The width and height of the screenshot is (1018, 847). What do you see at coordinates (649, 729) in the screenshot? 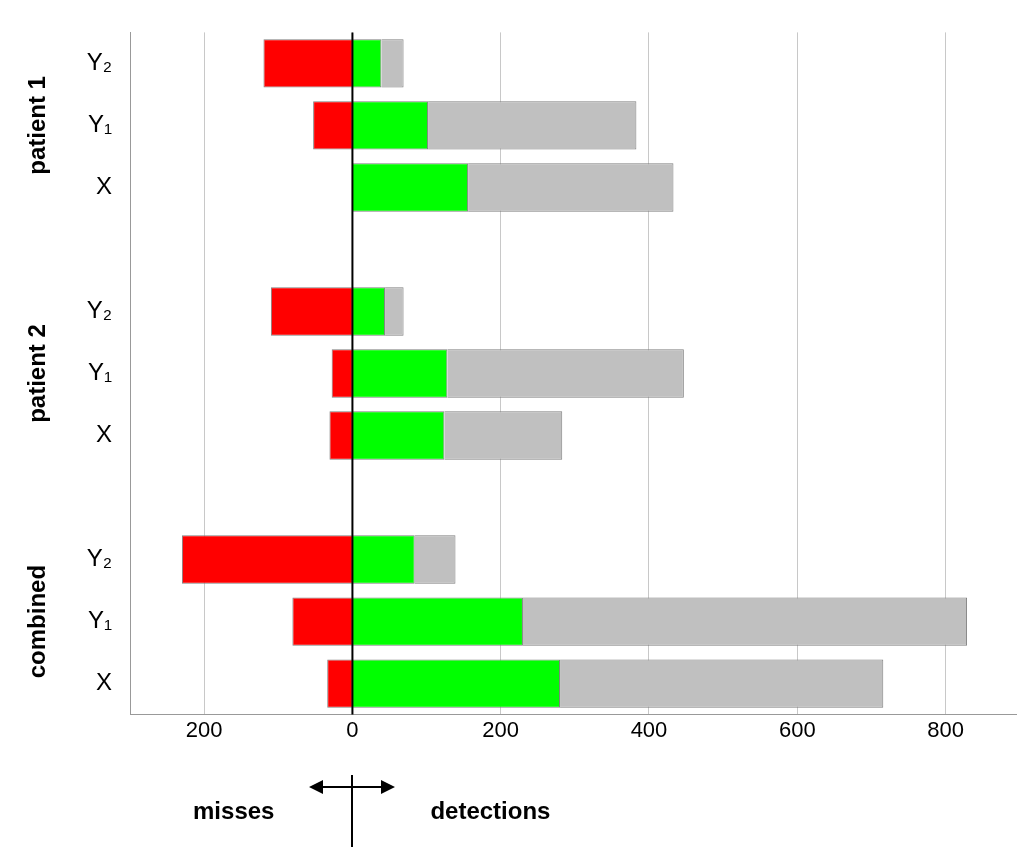
I see `x-tick-label: 400` at bounding box center [649, 729].